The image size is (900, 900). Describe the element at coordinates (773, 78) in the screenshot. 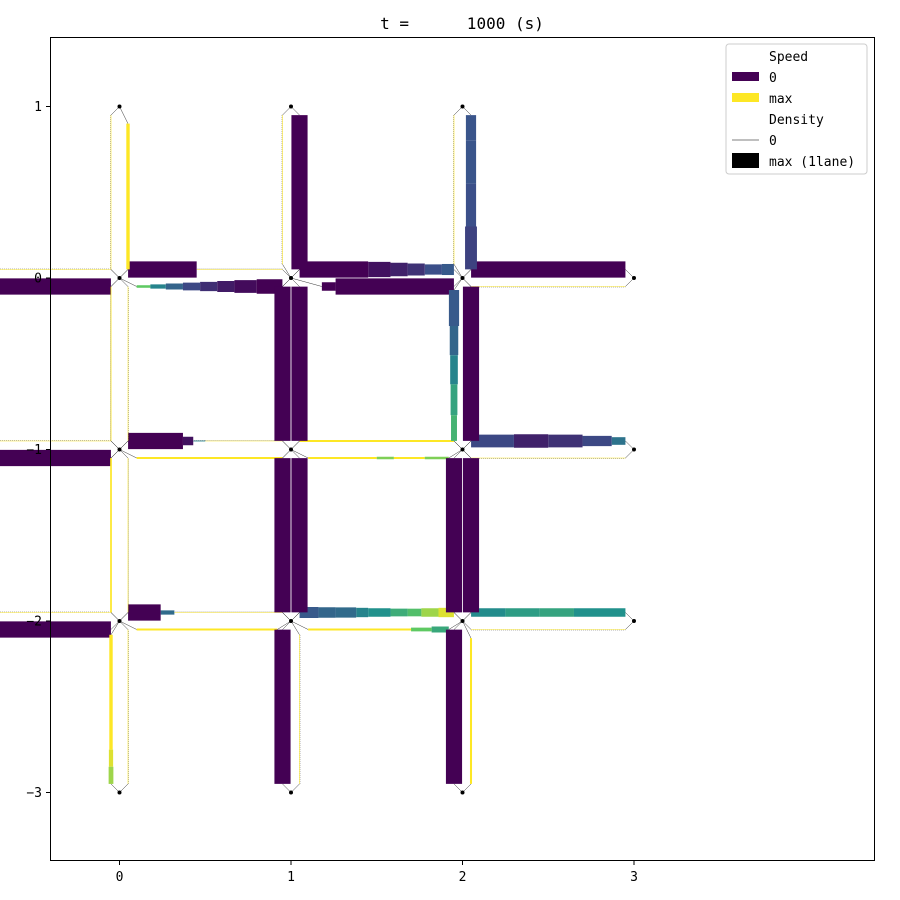

I see `legend-speed-zero-label: 0` at that location.